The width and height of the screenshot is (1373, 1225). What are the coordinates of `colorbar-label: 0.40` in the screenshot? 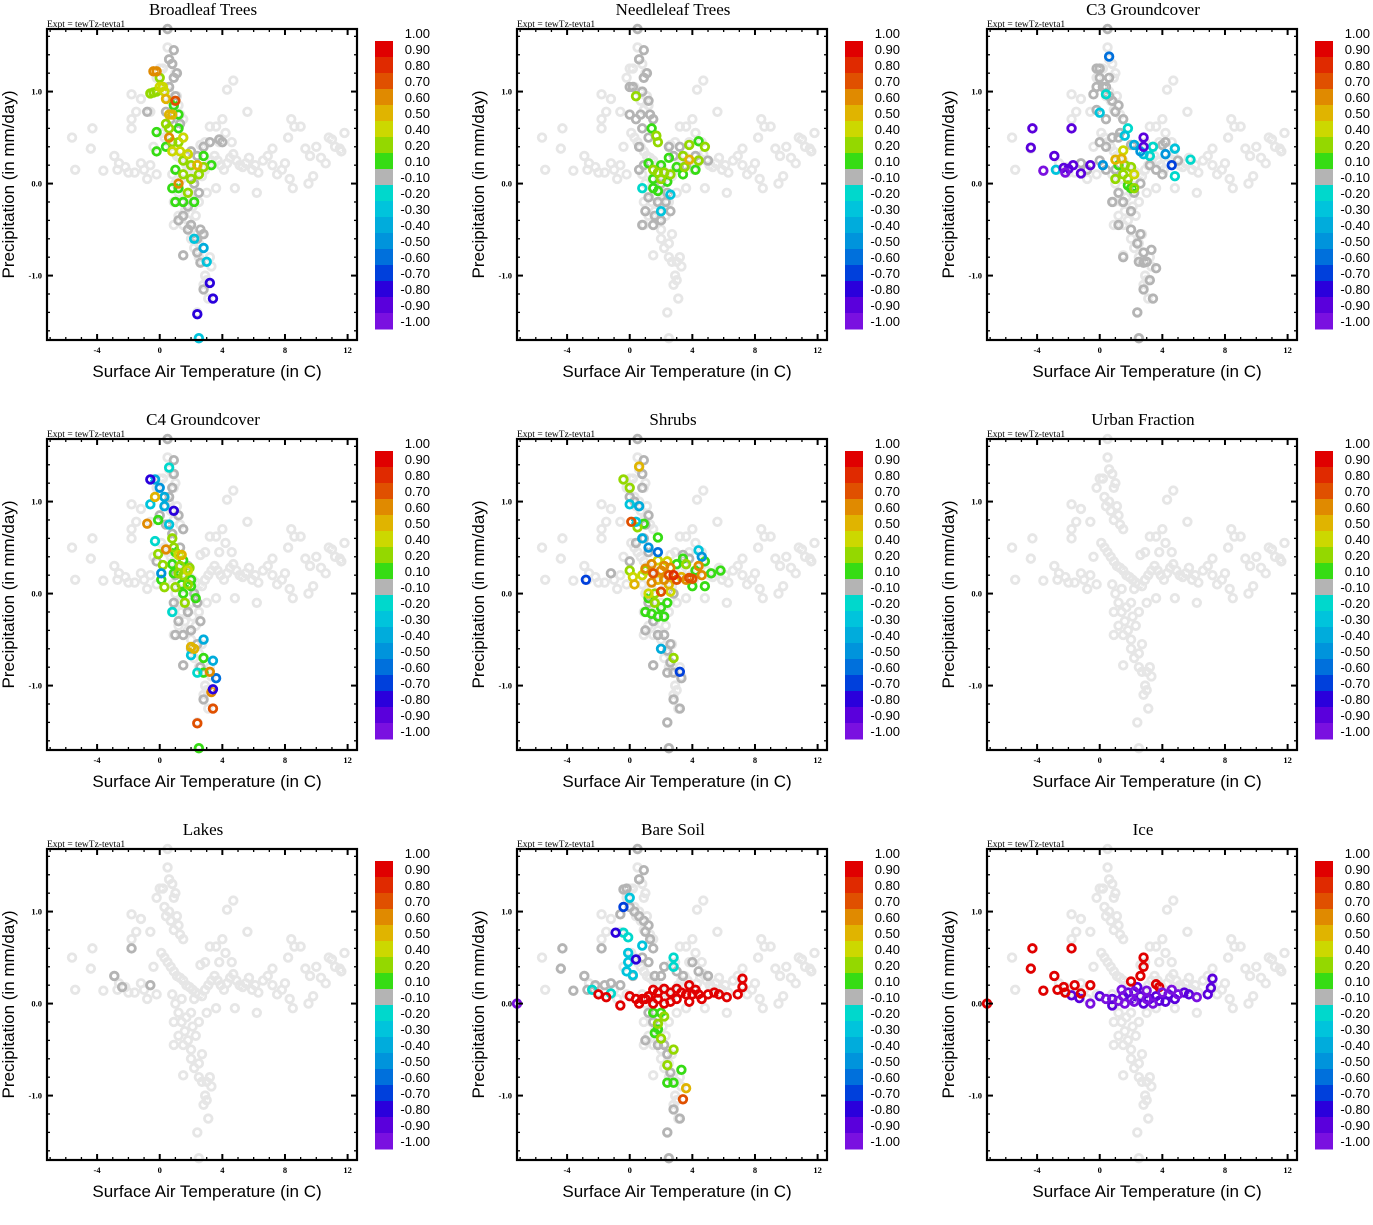 It's located at (887, 129).